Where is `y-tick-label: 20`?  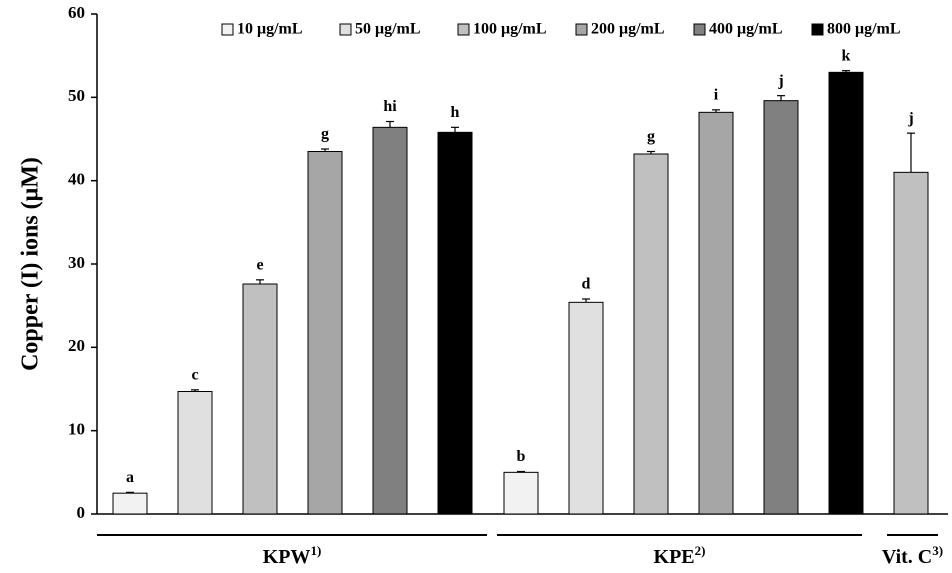
y-tick-label: 20 is located at coordinates (76, 345).